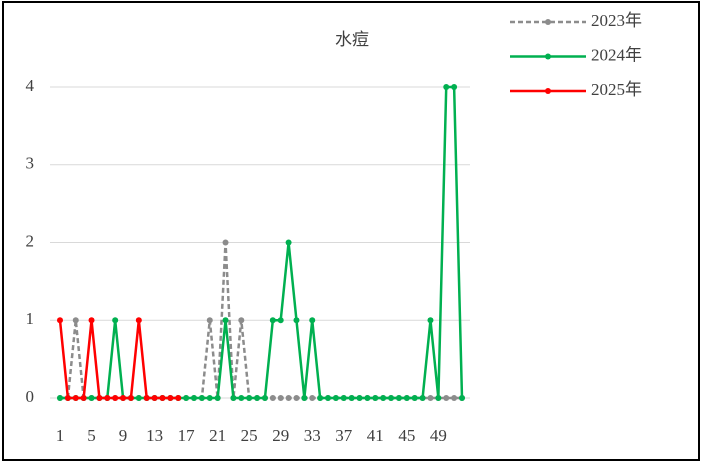 This screenshot has width=710, height=468. Describe the element at coordinates (118, 360) in the screenshot. I see `series-line` at that location.